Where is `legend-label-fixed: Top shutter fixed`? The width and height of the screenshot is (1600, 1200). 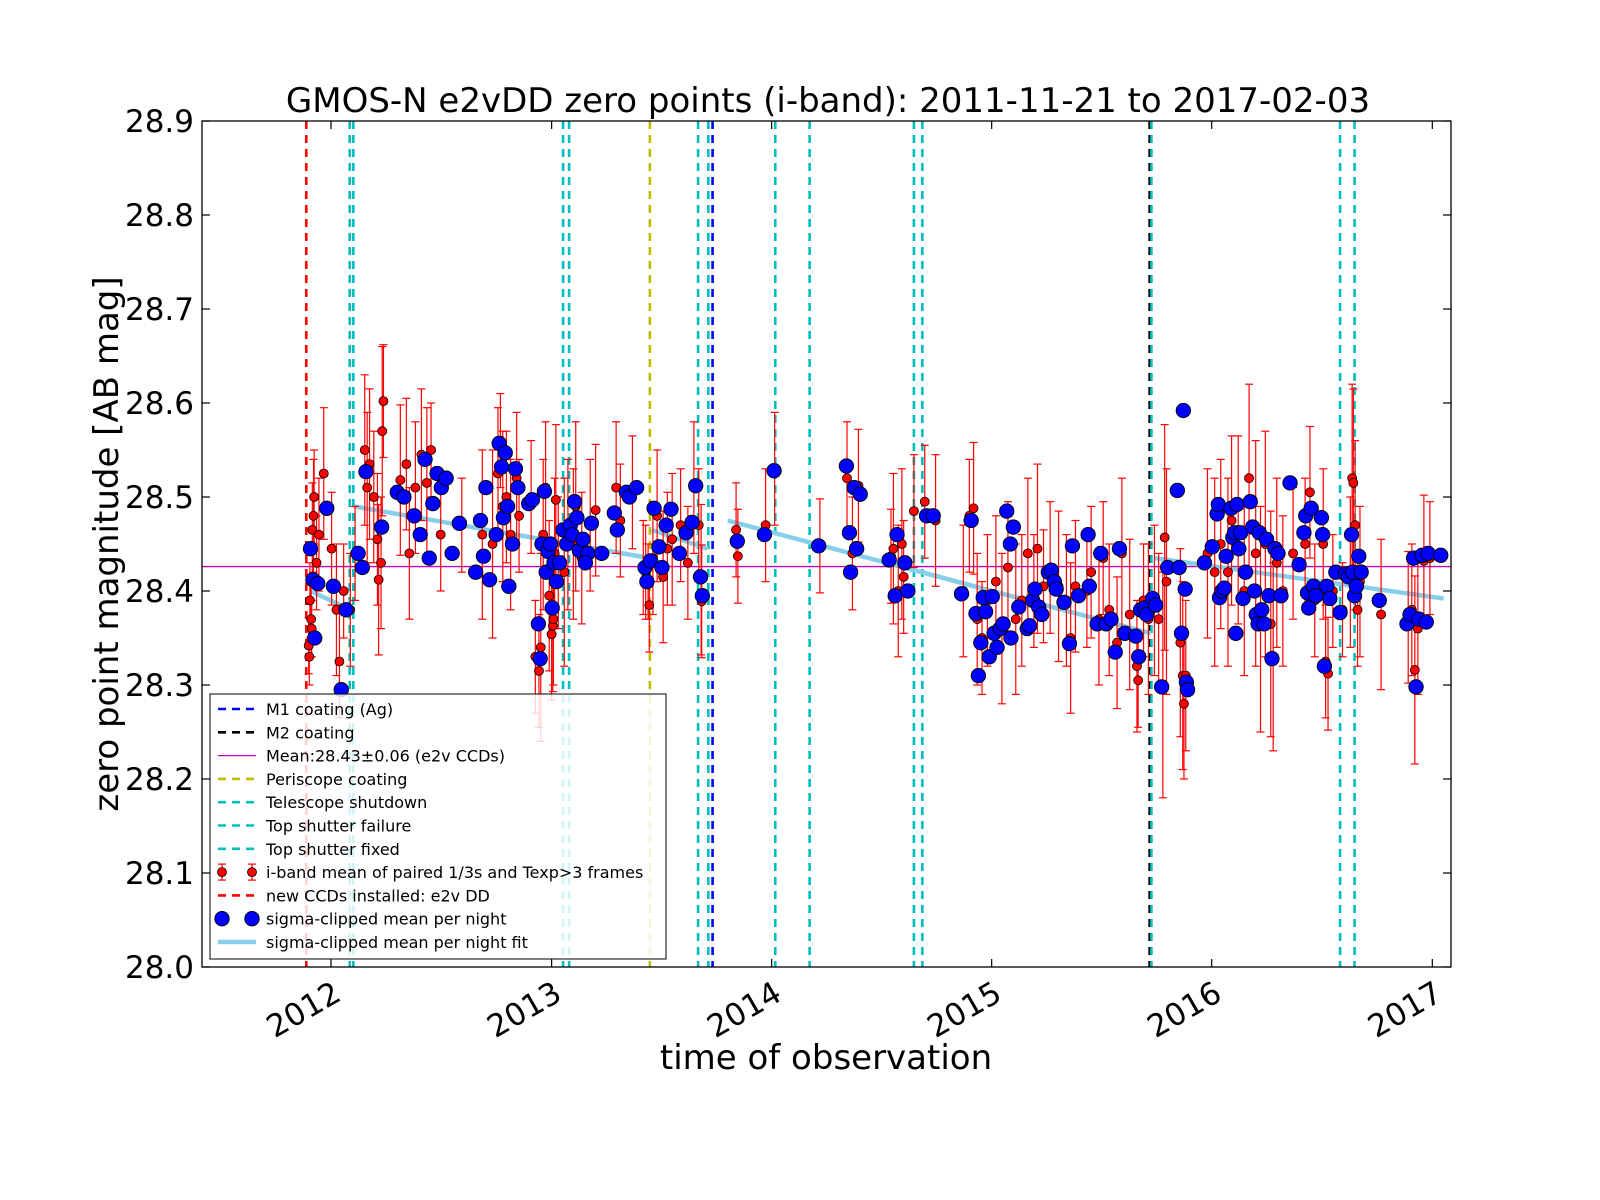
legend-label-fixed: Top shutter fixed is located at coordinates (332, 849).